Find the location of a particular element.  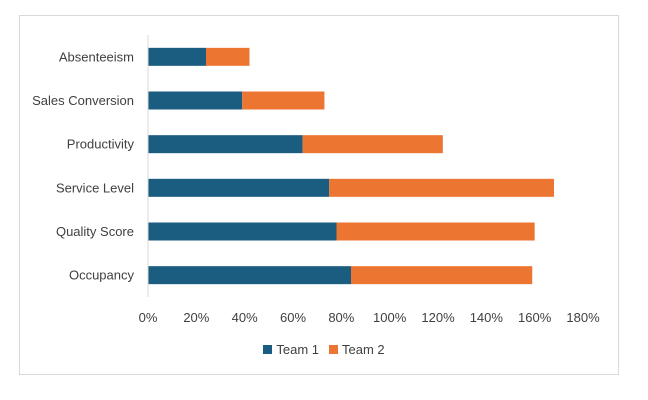

legend-label-team-1: Team 1 is located at coordinates (297, 349).